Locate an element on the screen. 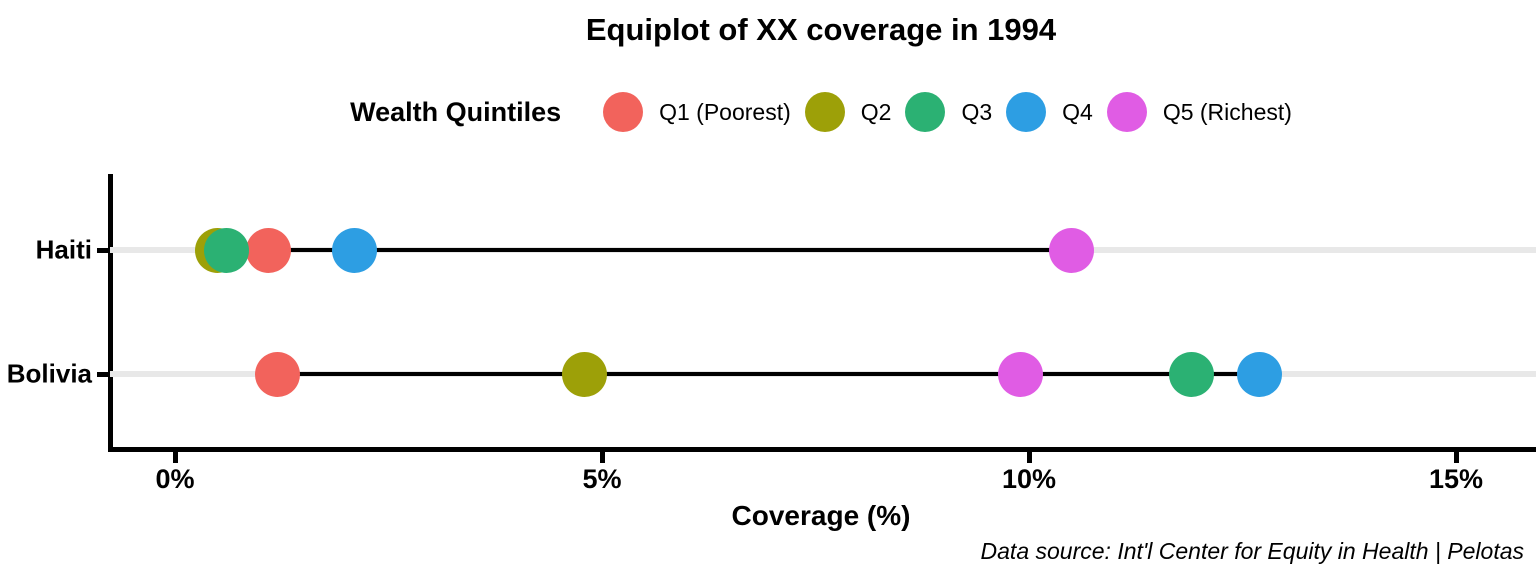  legend-swatch-q1-poorest is located at coordinates (623, 112).